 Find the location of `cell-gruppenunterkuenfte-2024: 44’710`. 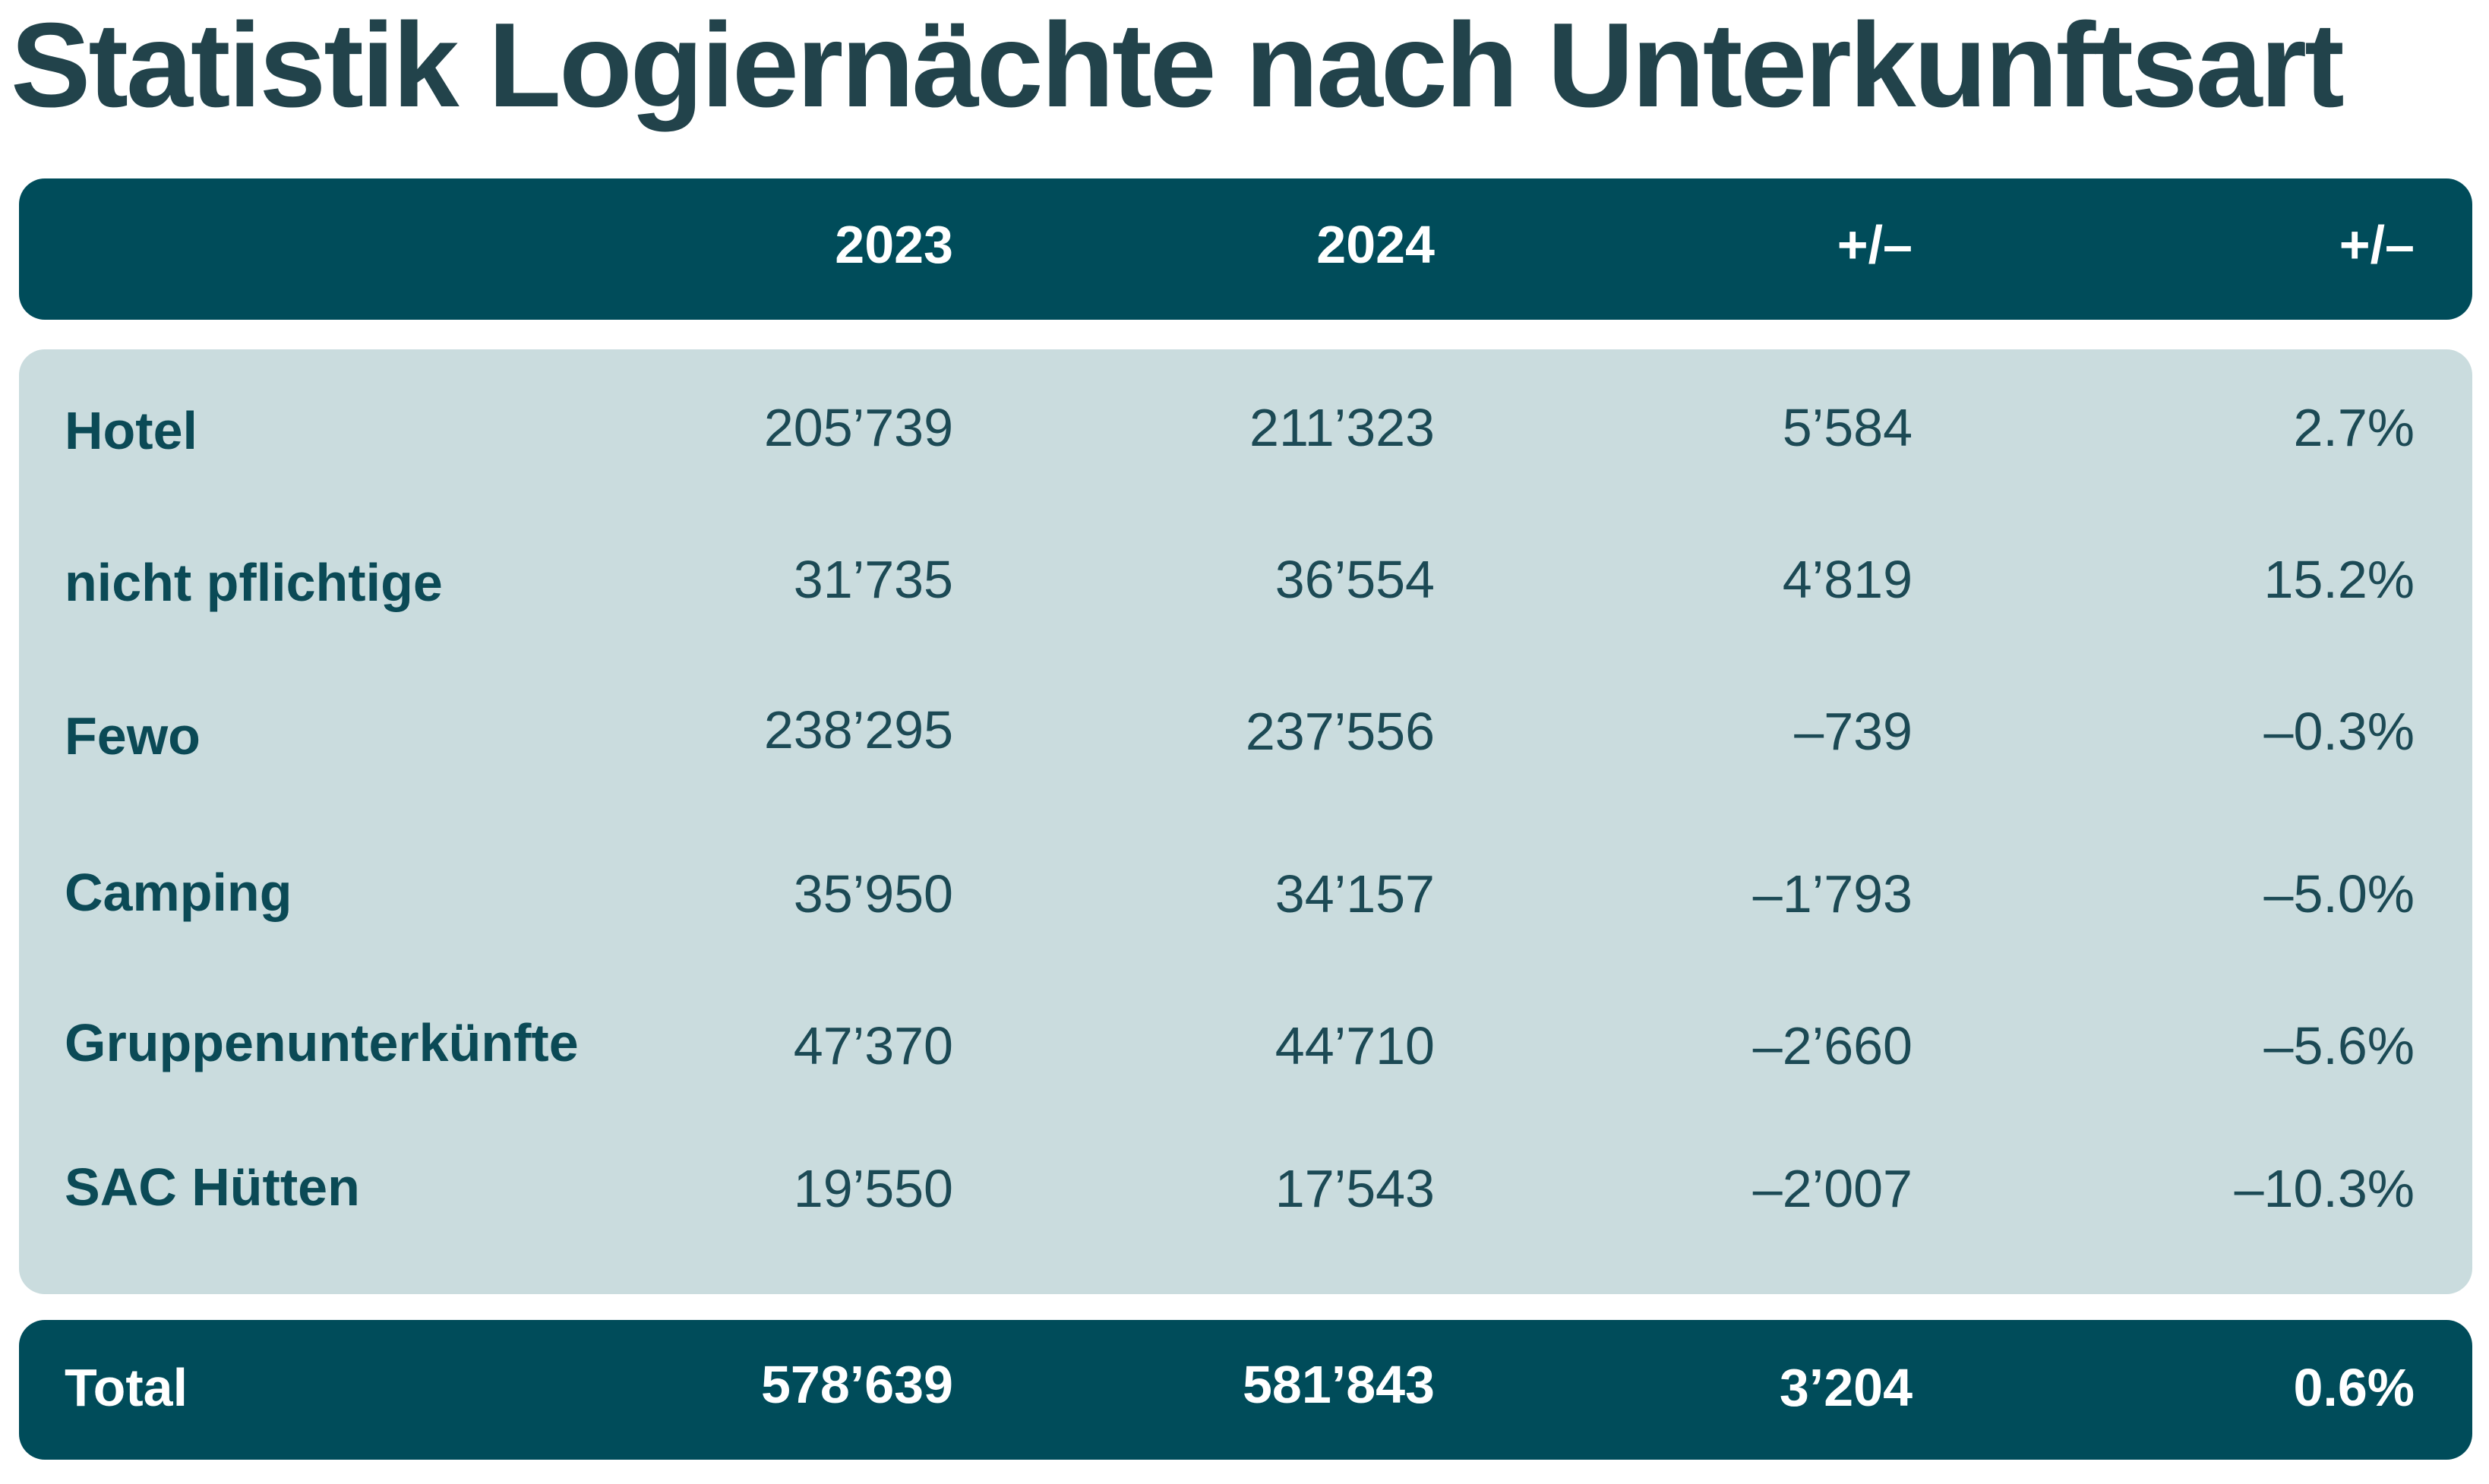

cell-gruppenunterkuenfte-2024: 44’710 is located at coordinates (1355, 1045).